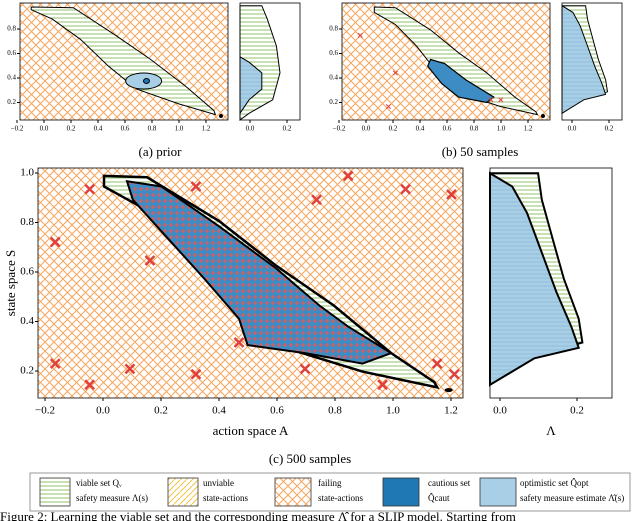 Image resolution: width=640 pixels, height=521 pixels. Describe the element at coordinates (480, 151) in the screenshot. I see `panel-caption: (b) 50 samples` at that location.